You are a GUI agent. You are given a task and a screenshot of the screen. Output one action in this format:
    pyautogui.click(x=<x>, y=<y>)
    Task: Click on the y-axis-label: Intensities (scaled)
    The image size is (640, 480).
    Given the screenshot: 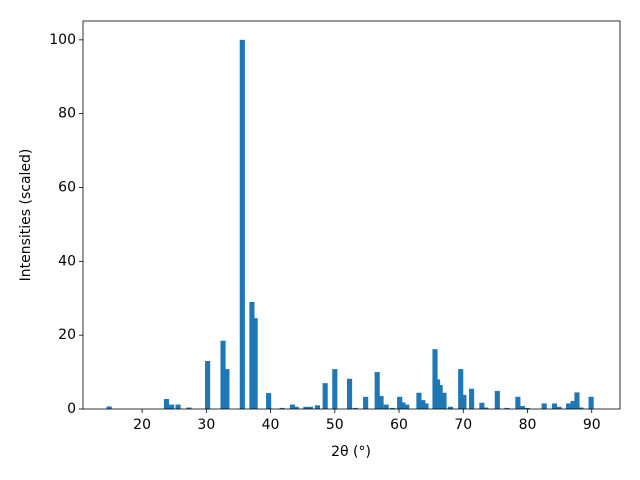 What is the action you would take?
    pyautogui.click(x=26, y=215)
    